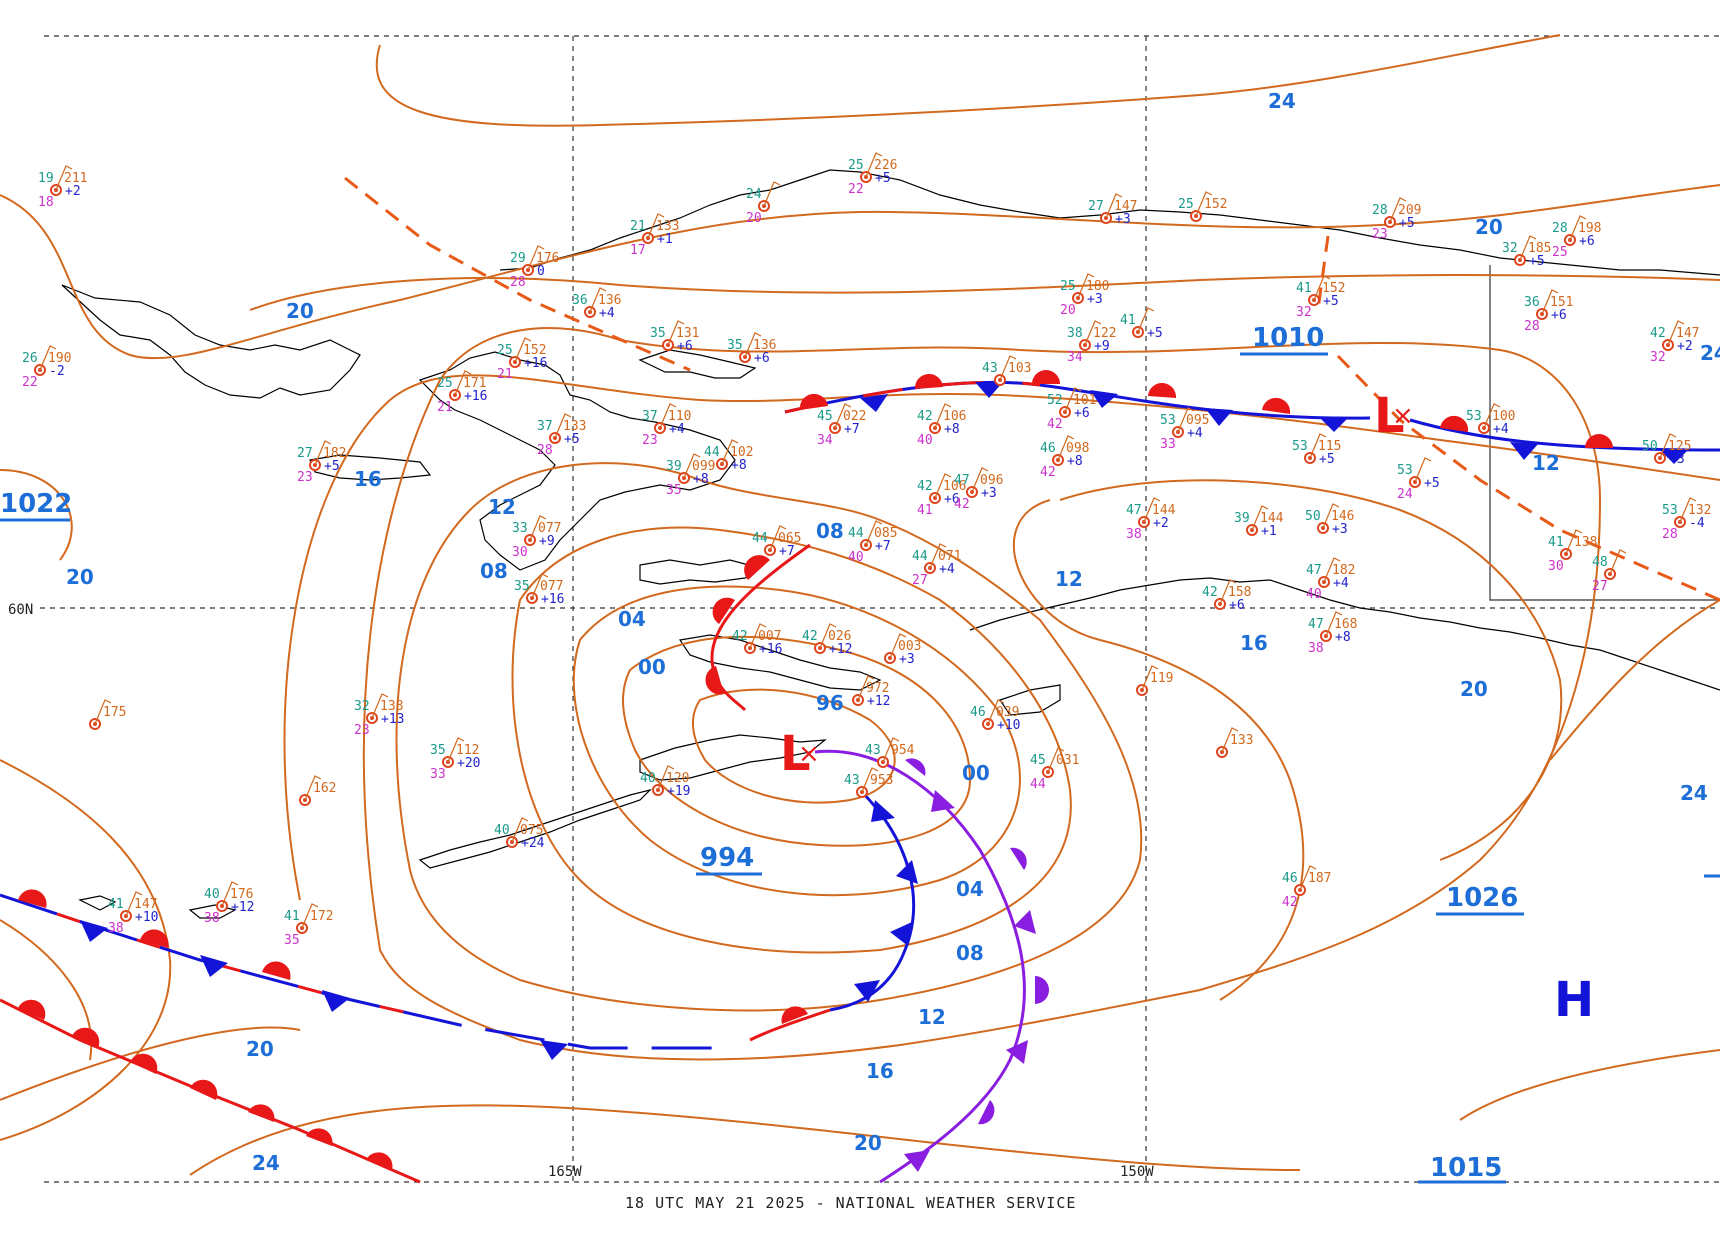  What do you see at coordinates (1137, 1172) in the screenshot?
I see `lon-150w-label: 150W` at bounding box center [1137, 1172].